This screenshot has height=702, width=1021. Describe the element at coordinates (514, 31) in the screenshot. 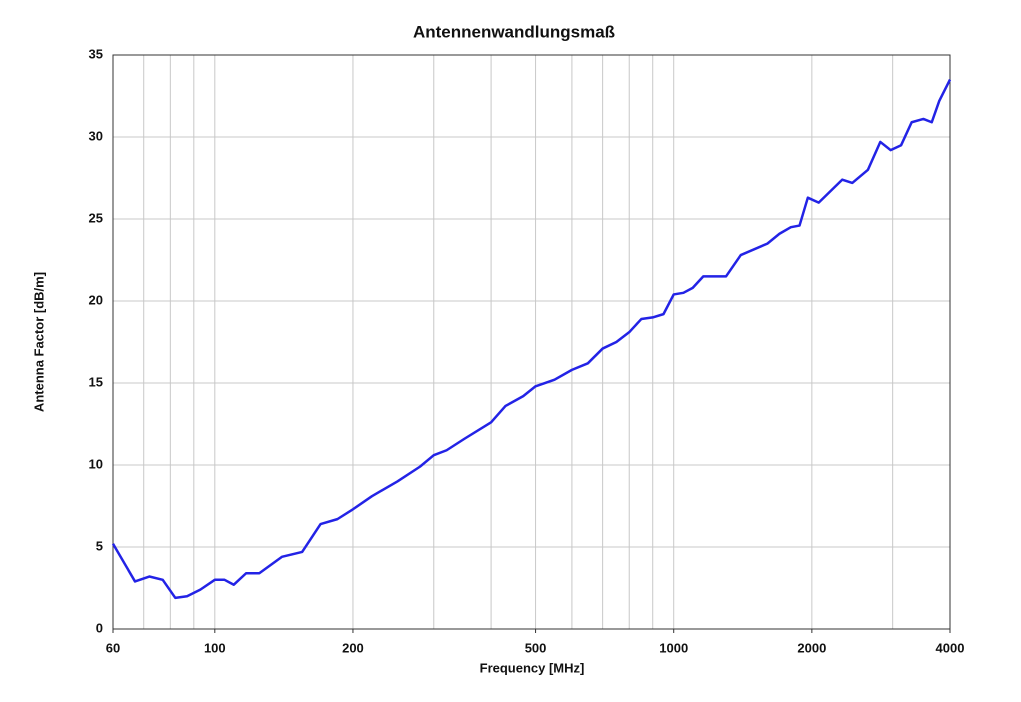

I see `chart-title: Antennenwandlungsmaß` at that location.